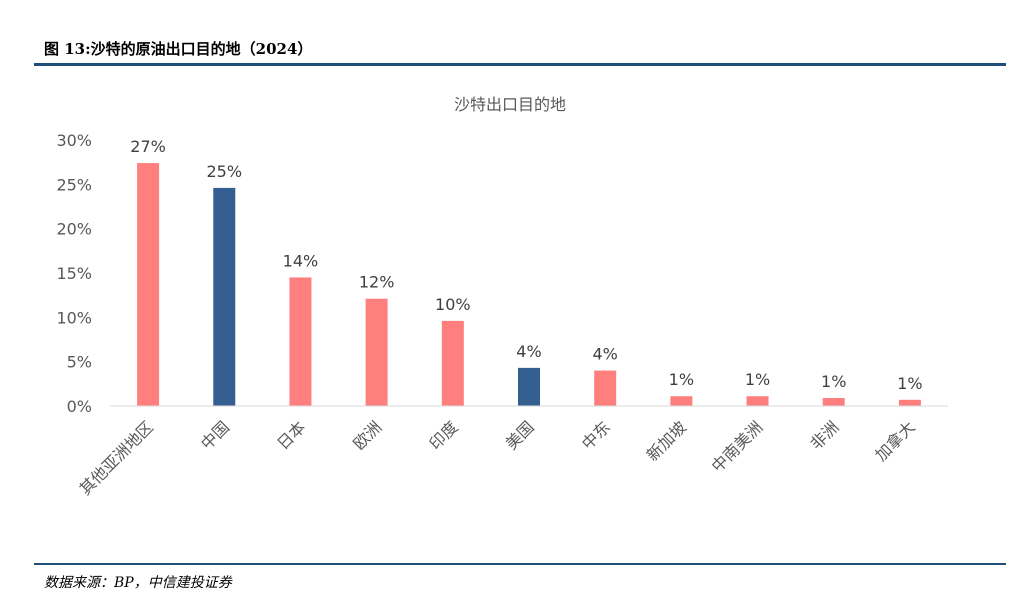  Describe the element at coordinates (301, 260) in the screenshot. I see `bar-value-label: 14%` at that location.